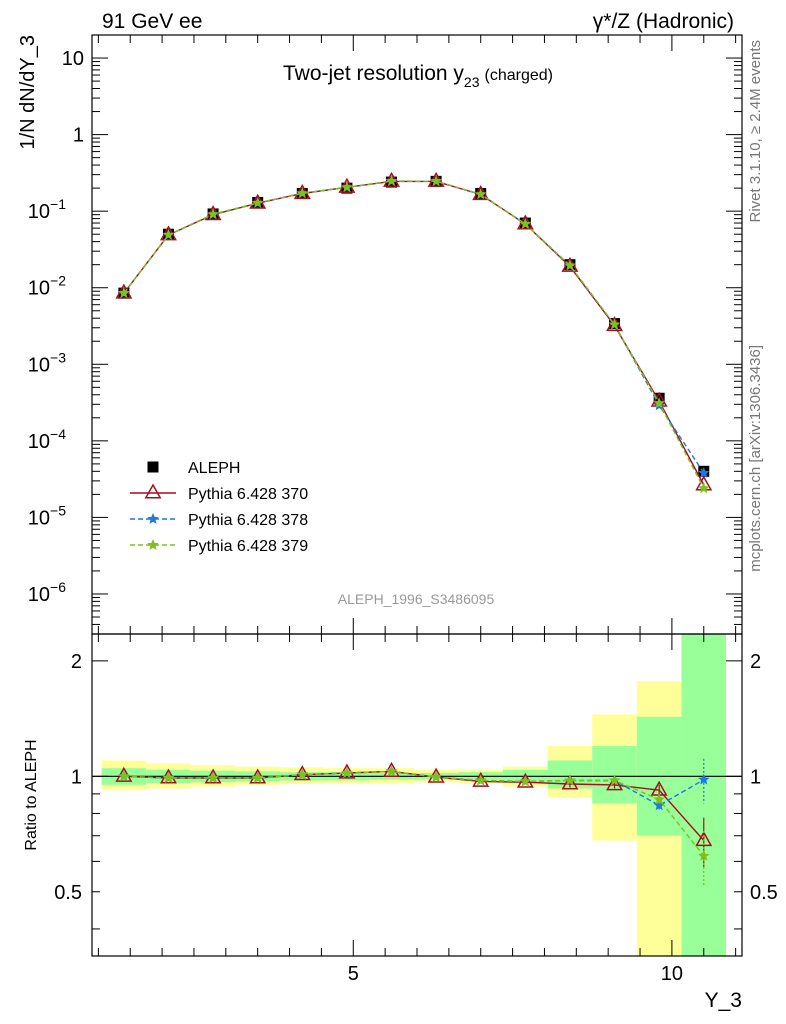 This screenshot has width=786, height=1024. I want to click on legend-marker-p379, so click(153, 544).